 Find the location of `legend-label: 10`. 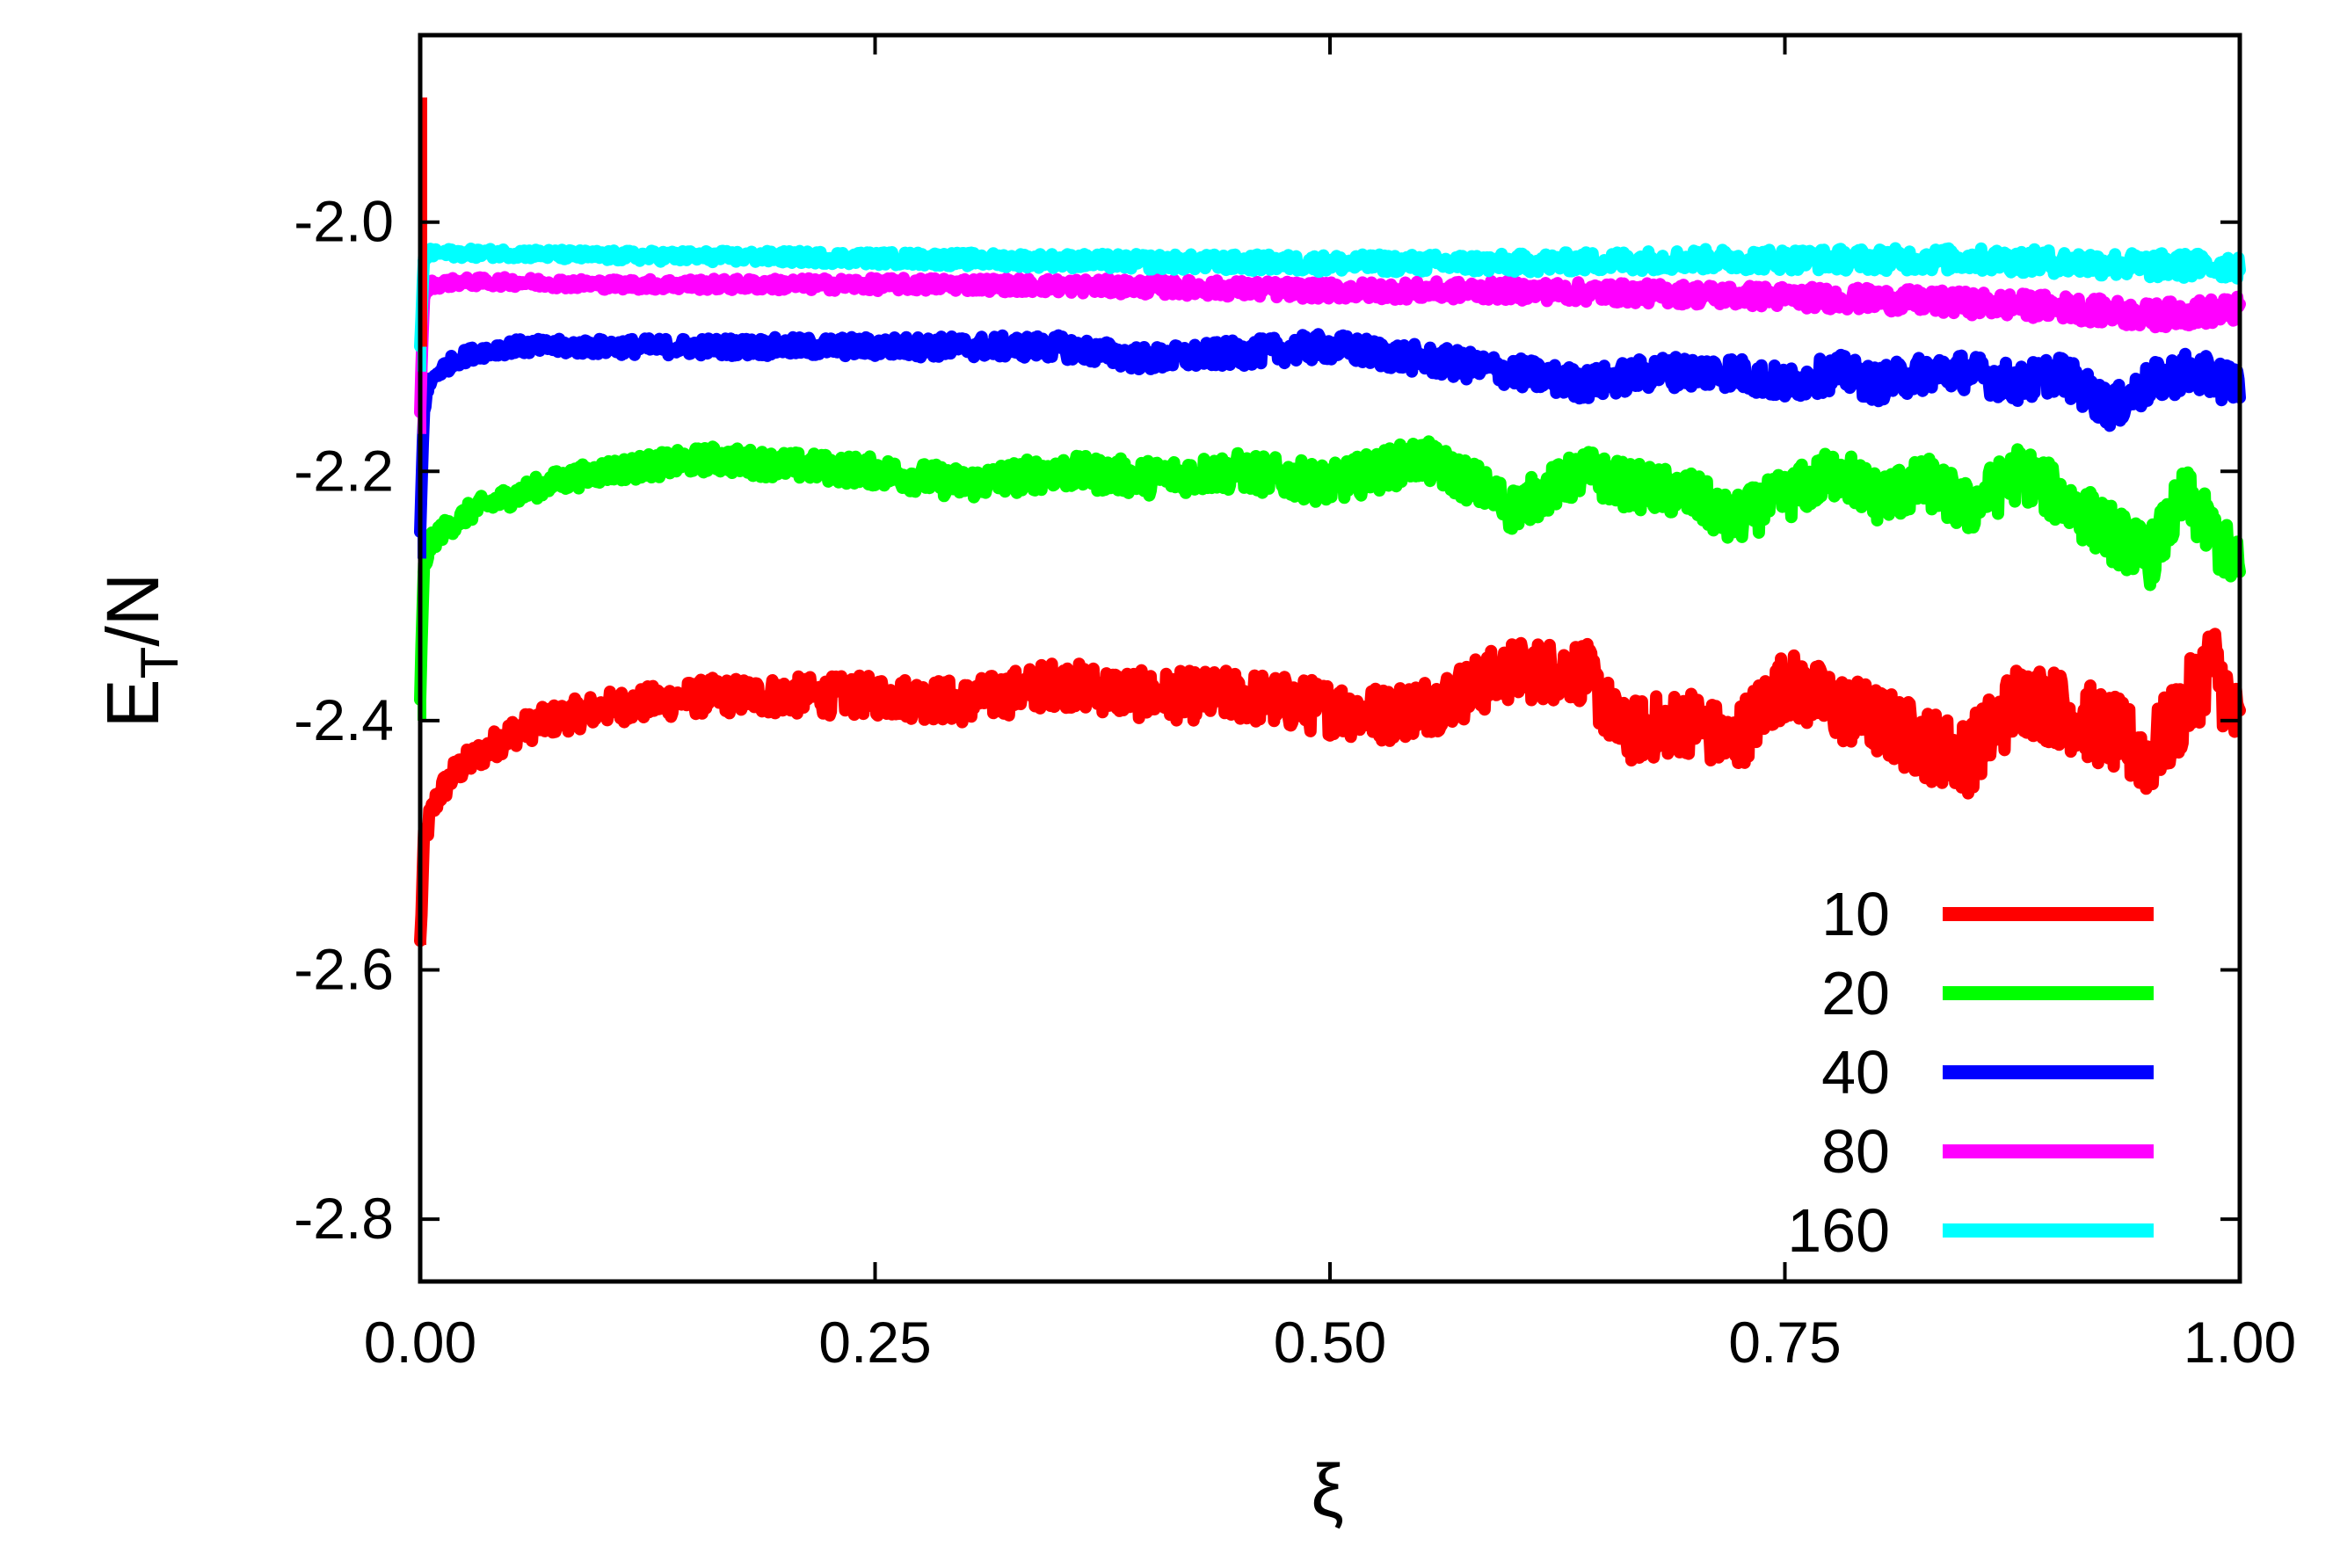

legend-label: 10 is located at coordinates (1855, 914).